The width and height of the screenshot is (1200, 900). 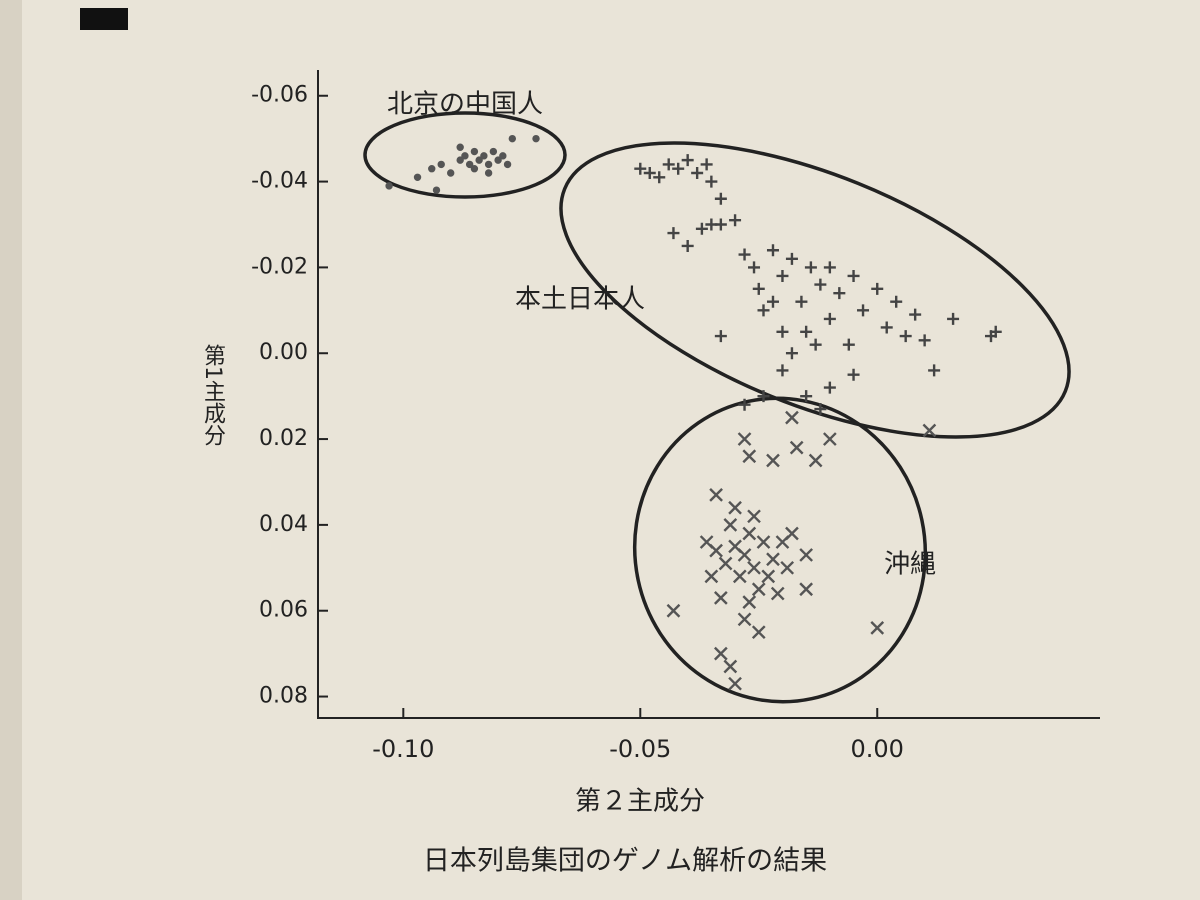 I want to click on x-tick-label: -0.10, so click(x=403, y=749).